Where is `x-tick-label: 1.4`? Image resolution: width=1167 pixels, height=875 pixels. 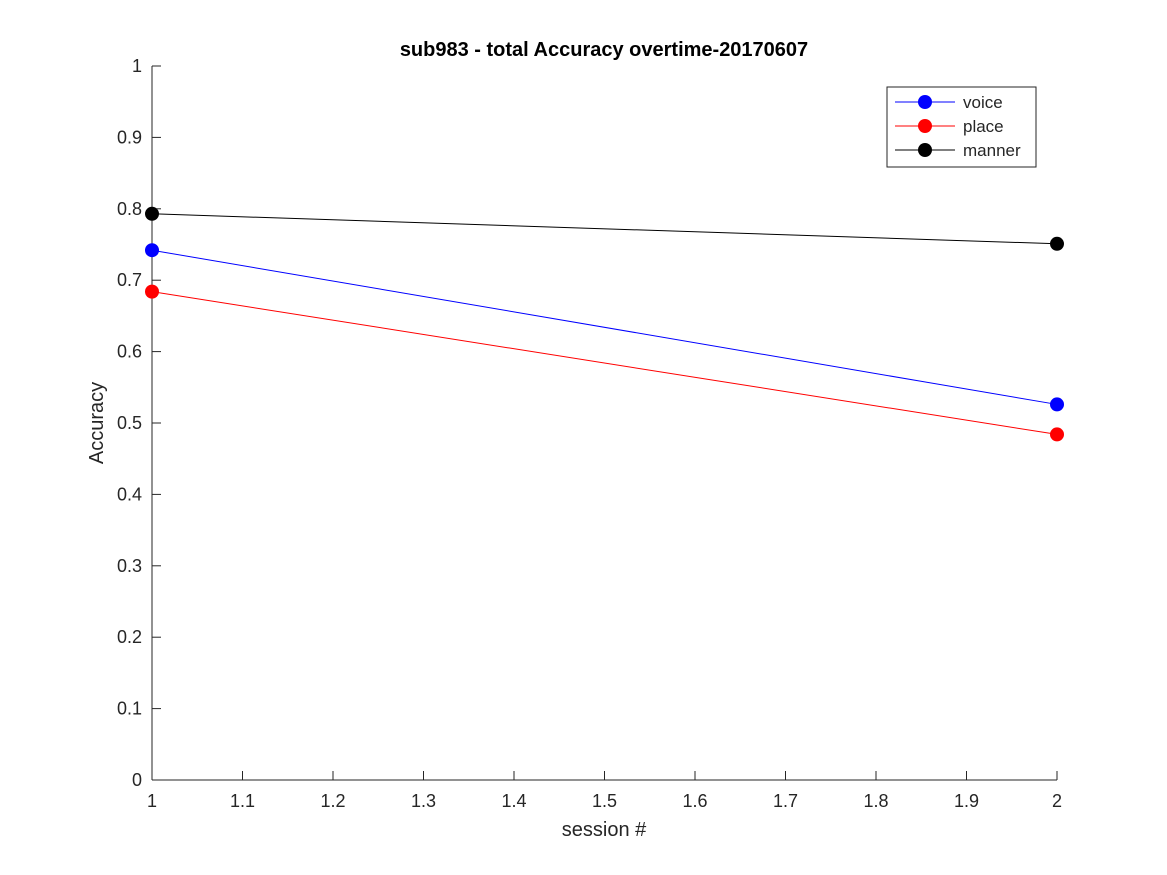 x-tick-label: 1.4 is located at coordinates (513, 801).